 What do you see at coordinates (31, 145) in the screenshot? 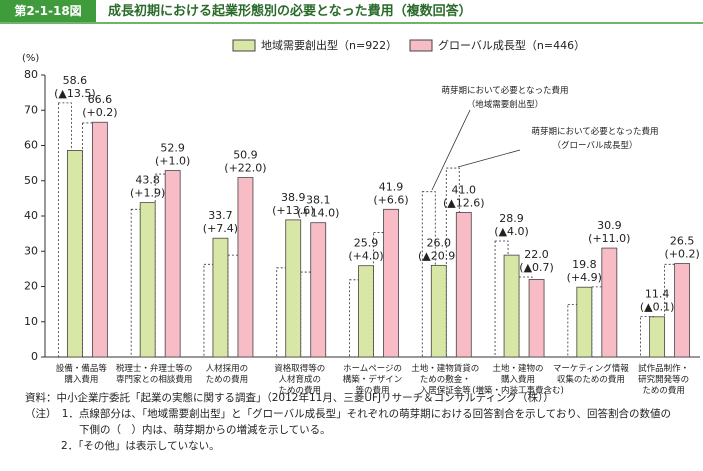
I see `y-tick-label: 60` at bounding box center [31, 145].